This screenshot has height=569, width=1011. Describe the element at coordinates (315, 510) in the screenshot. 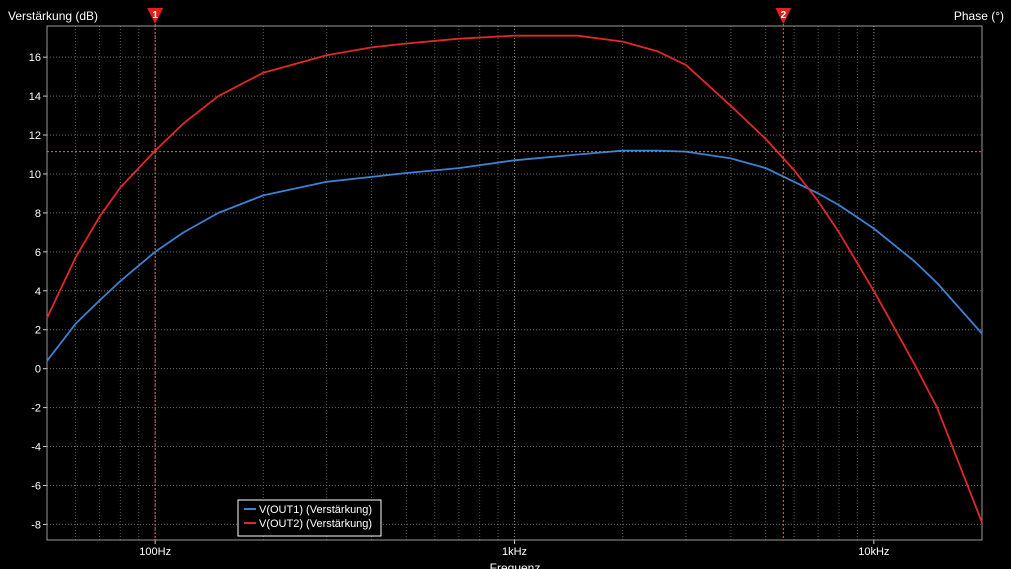

I see `legend-entry-1: V(OUT1) (Verstärkung)` at that location.